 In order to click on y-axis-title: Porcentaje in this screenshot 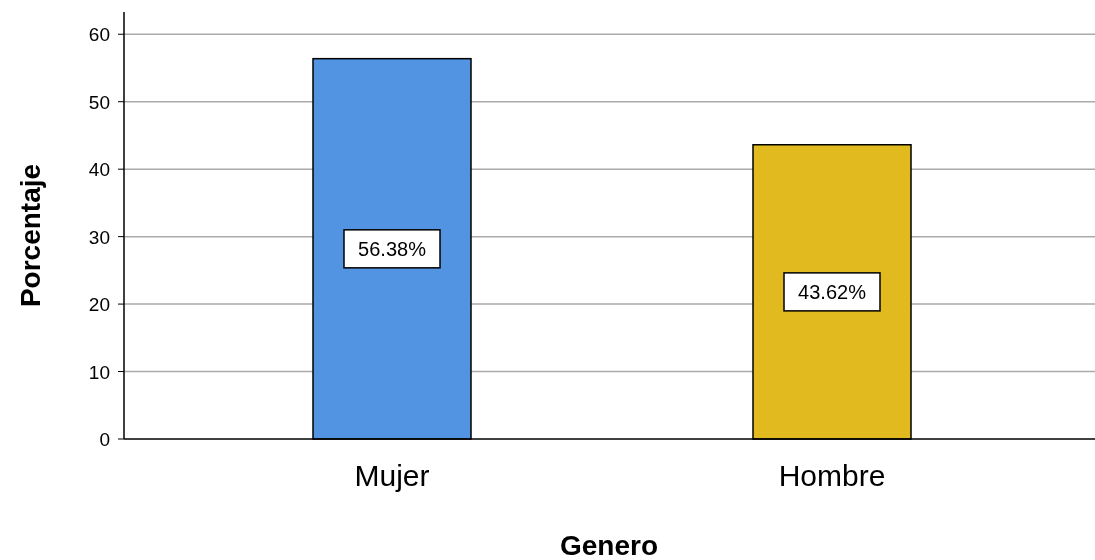, I will do `click(30, 235)`.